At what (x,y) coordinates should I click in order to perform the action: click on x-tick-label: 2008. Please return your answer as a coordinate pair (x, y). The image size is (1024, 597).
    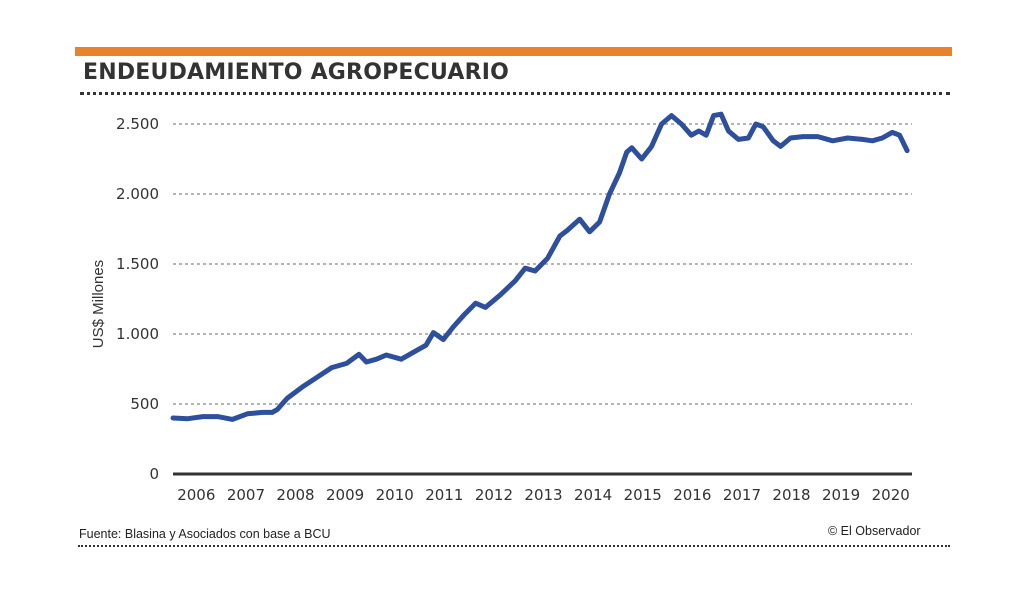
    Looking at the image, I should click on (295, 495).